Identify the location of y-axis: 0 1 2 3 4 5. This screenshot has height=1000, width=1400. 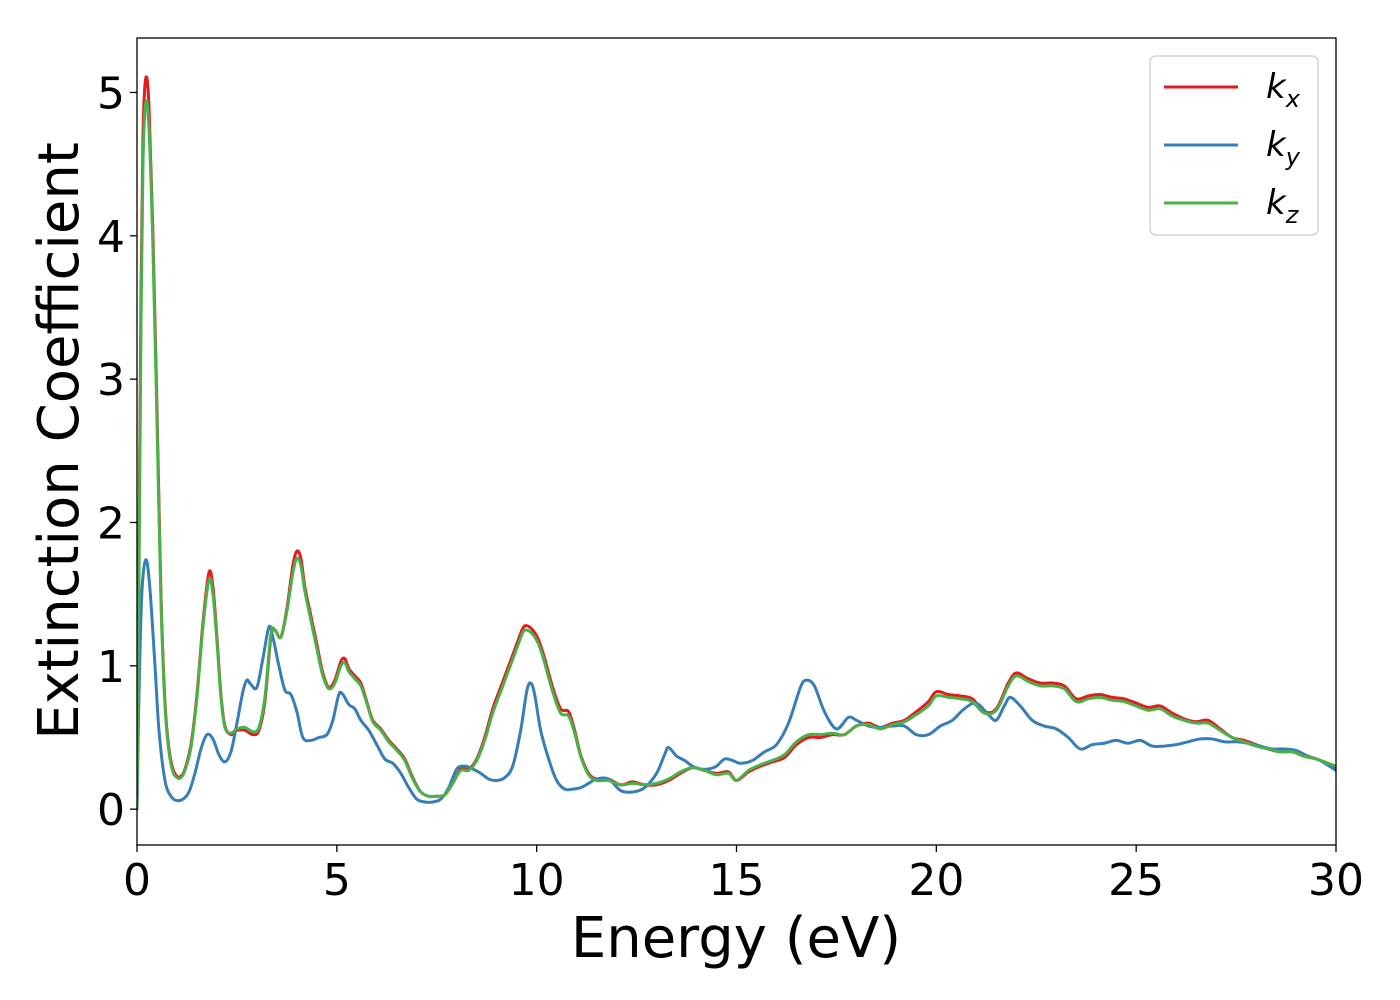
(117, 452).